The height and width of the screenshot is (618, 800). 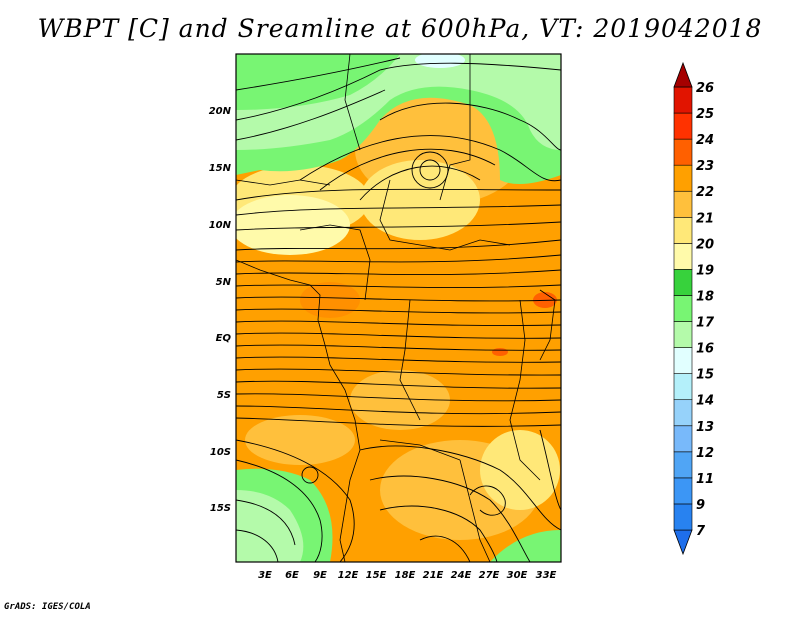 I want to click on colorbar-label: 25, so click(x=705, y=114).